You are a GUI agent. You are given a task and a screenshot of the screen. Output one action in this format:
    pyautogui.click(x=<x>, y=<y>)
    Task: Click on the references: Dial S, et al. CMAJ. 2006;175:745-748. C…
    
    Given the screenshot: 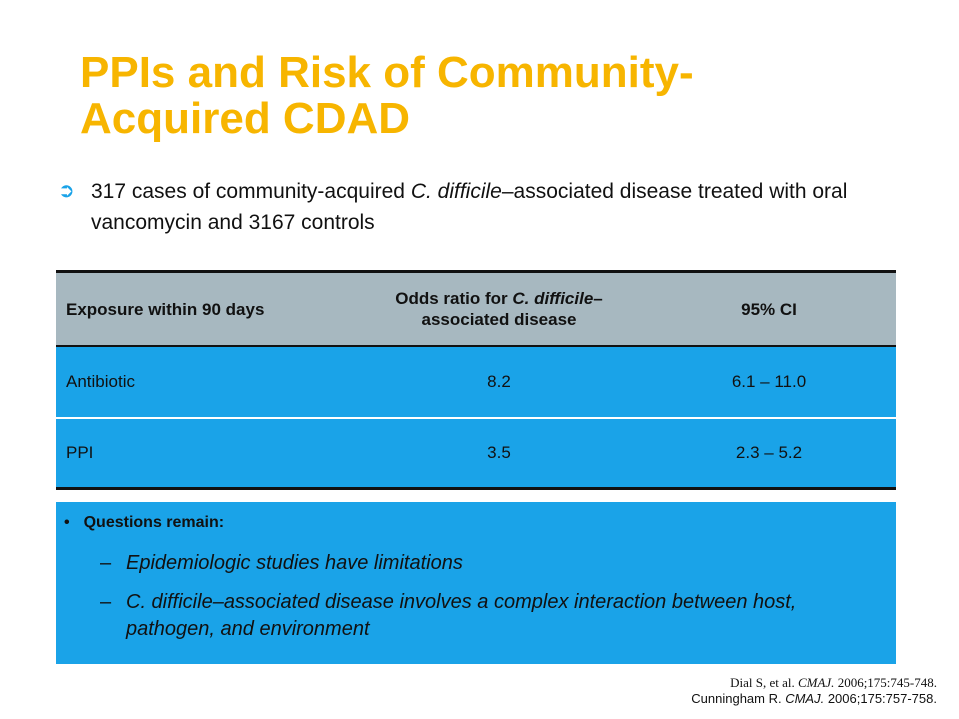 What is the action you would take?
    pyautogui.click(x=814, y=691)
    